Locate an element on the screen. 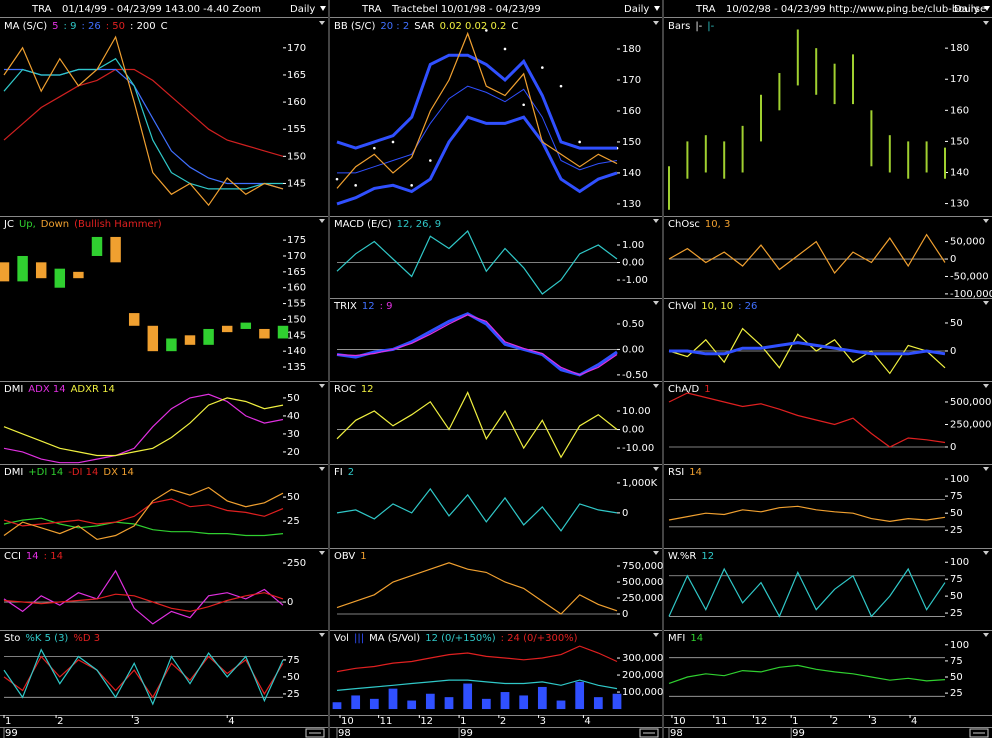 This screenshot has width=992, height=738. y-tick-label: 140 is located at coordinates (959, 172).